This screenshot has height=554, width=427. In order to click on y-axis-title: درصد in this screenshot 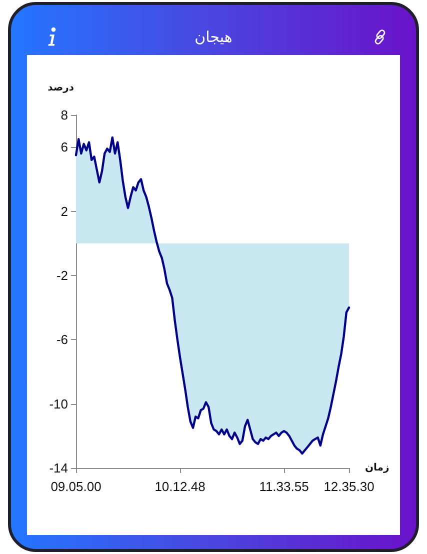, I will do `click(61, 88)`.